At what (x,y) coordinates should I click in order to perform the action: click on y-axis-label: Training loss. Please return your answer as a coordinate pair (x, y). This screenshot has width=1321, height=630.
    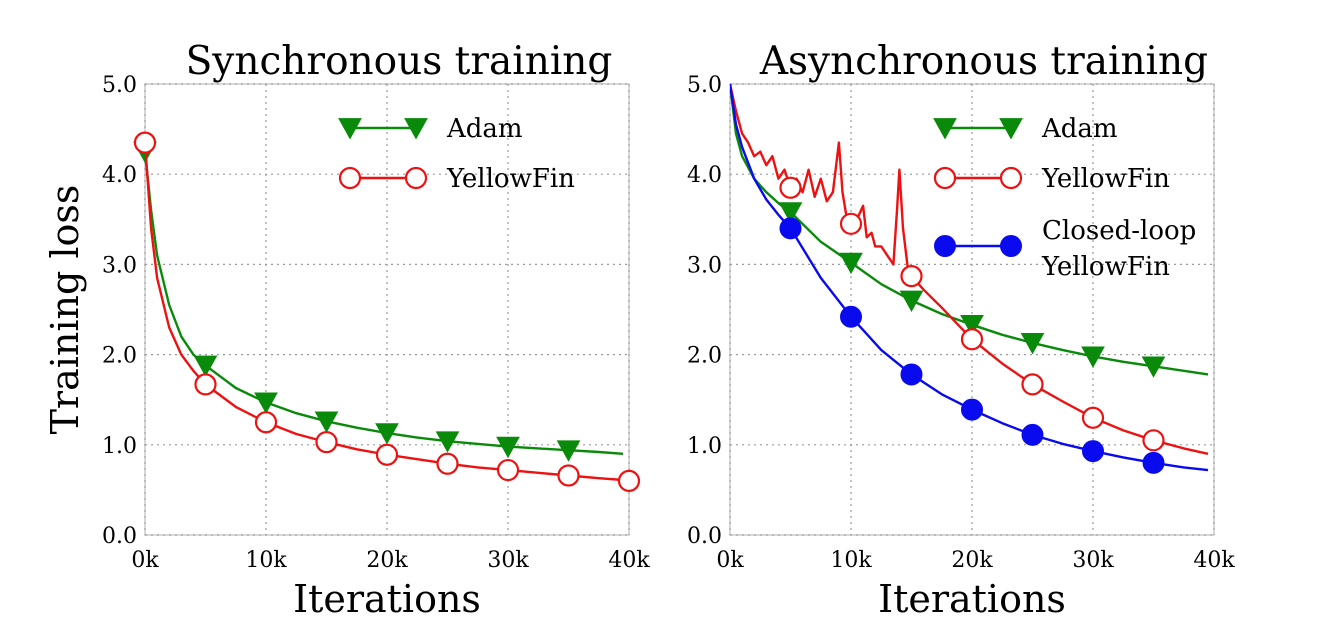
    Looking at the image, I should click on (65, 310).